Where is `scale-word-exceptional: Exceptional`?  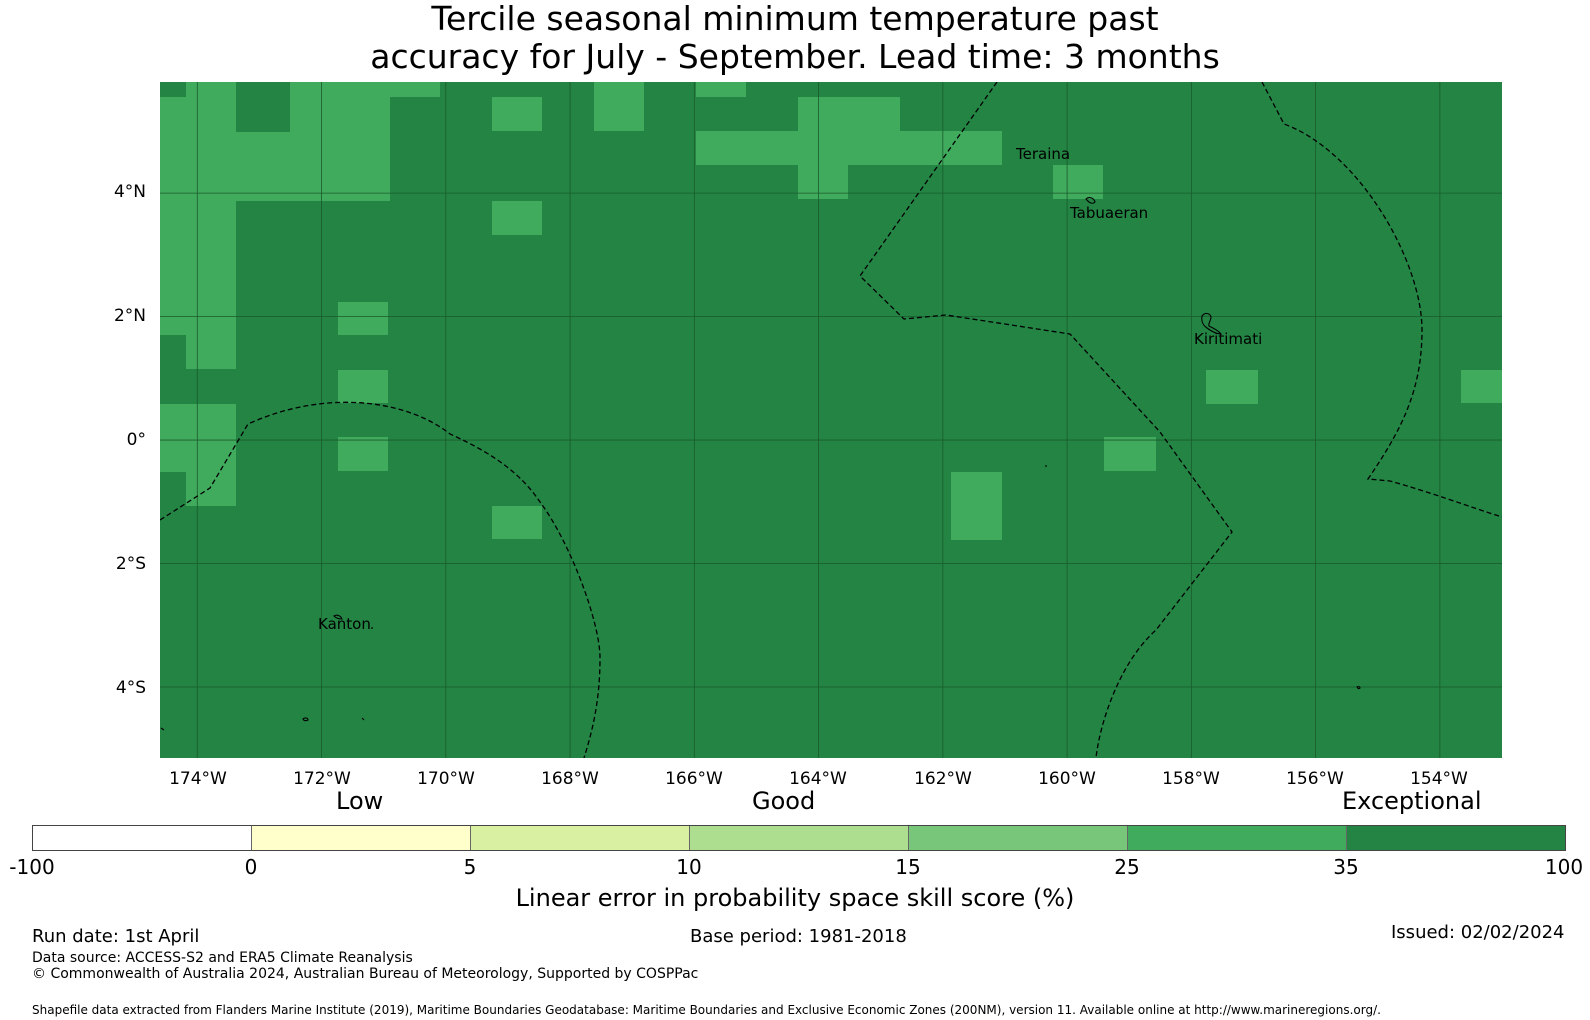
scale-word-exceptional: Exceptional is located at coordinates (1412, 801).